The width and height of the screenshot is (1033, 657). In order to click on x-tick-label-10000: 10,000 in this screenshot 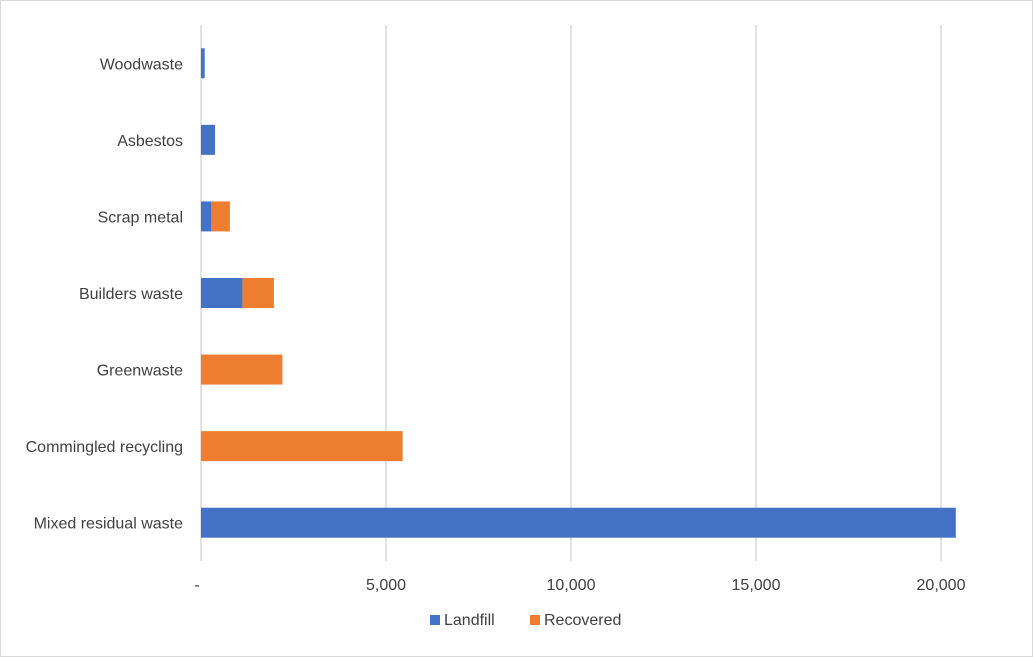, I will do `click(571, 585)`.